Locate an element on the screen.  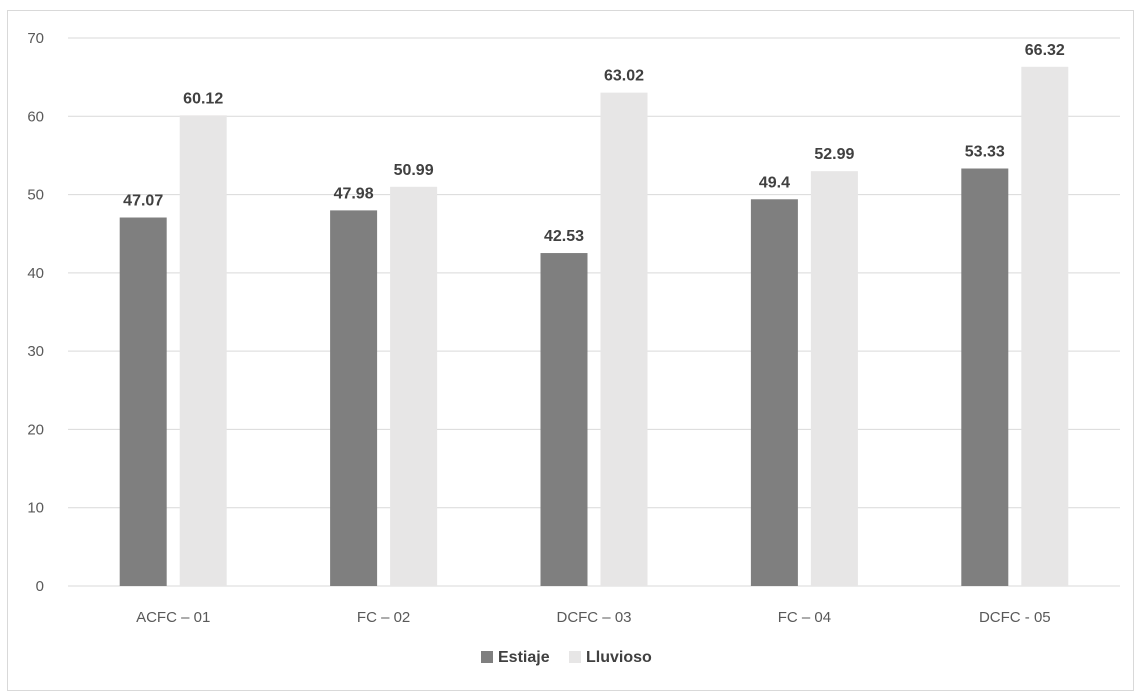
data-label: 50.99 is located at coordinates (414, 170).